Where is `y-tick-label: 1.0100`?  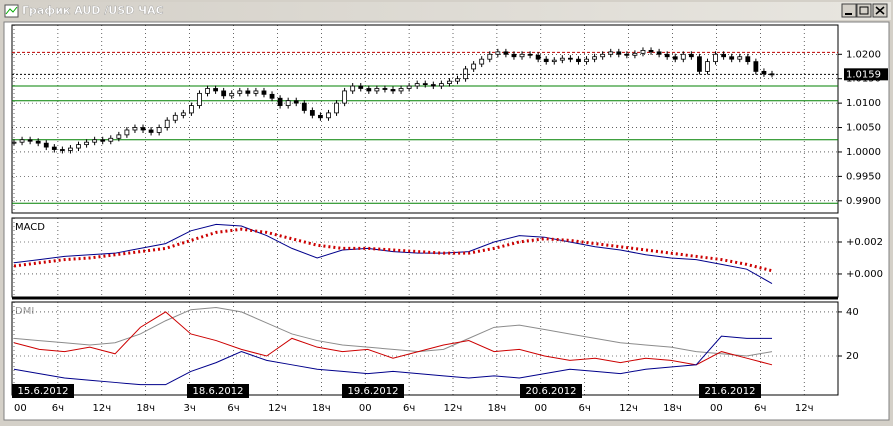 y-tick-label: 1.0100 is located at coordinates (863, 103).